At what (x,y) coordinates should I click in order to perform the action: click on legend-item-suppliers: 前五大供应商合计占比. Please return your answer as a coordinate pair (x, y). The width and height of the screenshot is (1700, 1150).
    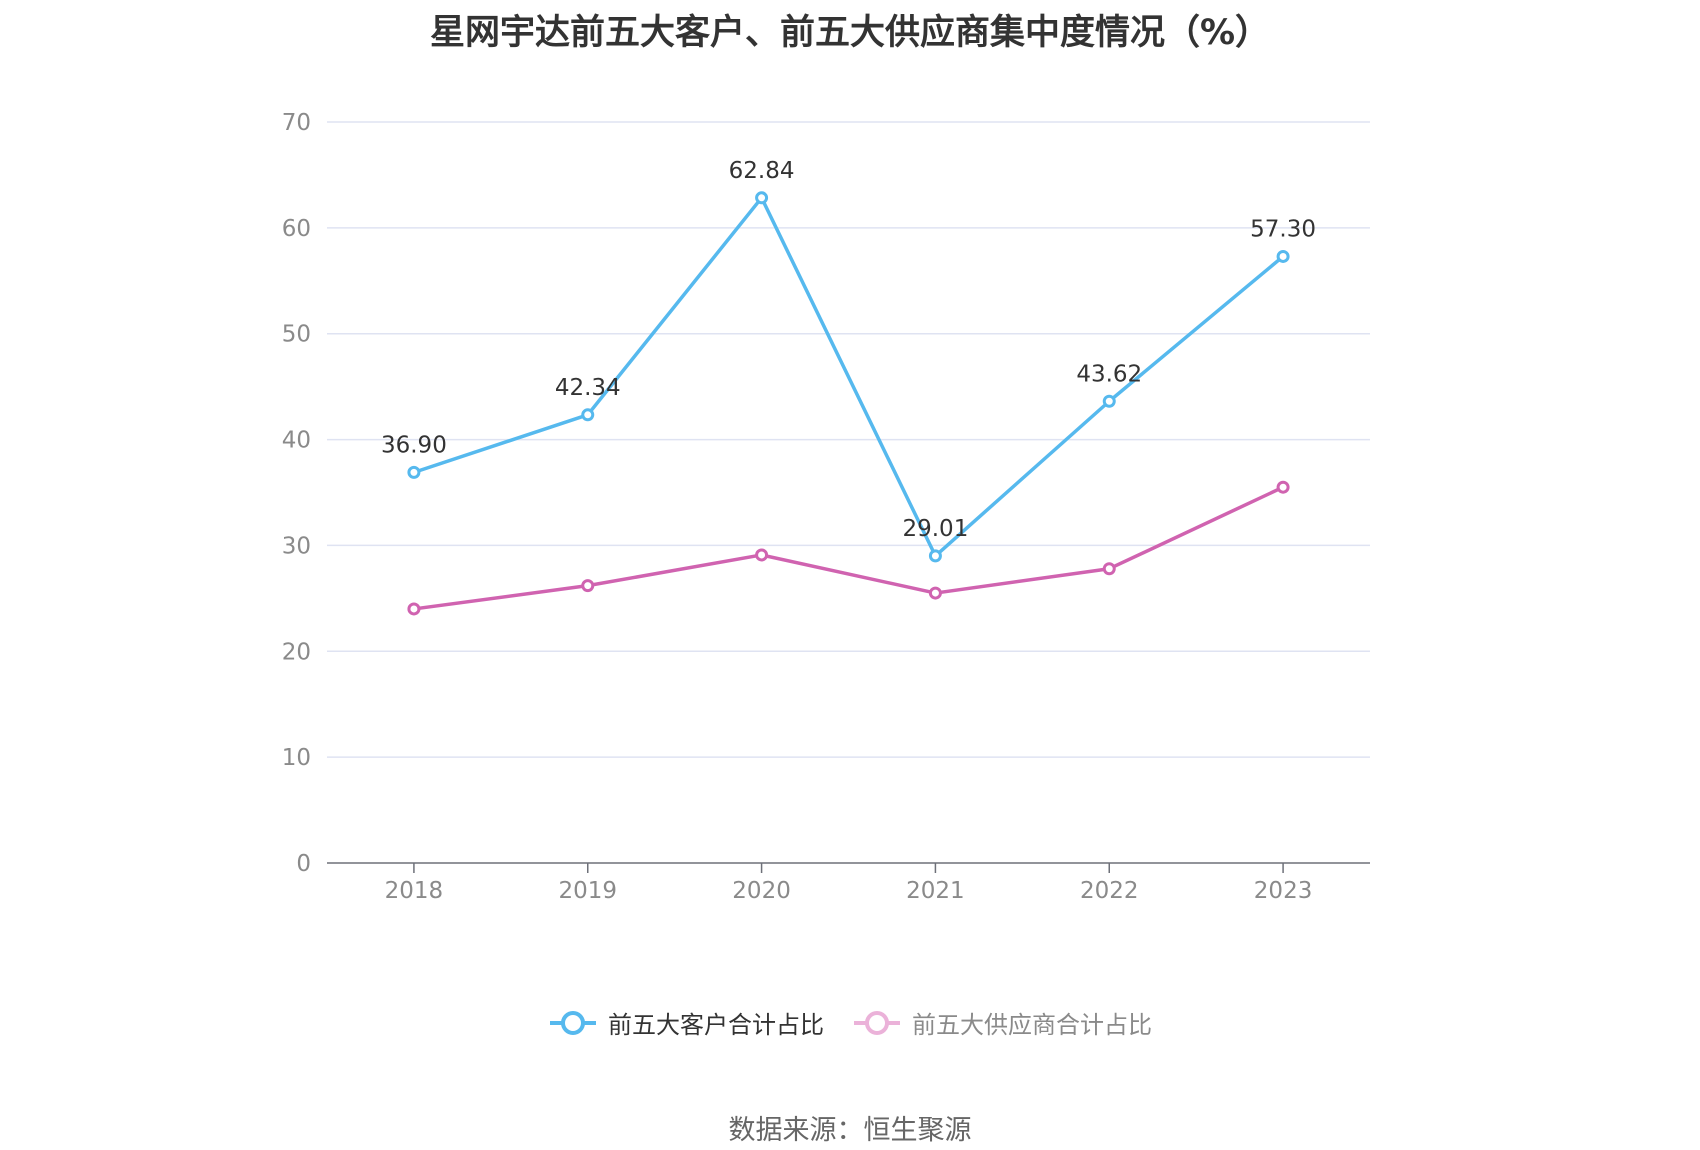
    Looking at the image, I should click on (1002, 1022).